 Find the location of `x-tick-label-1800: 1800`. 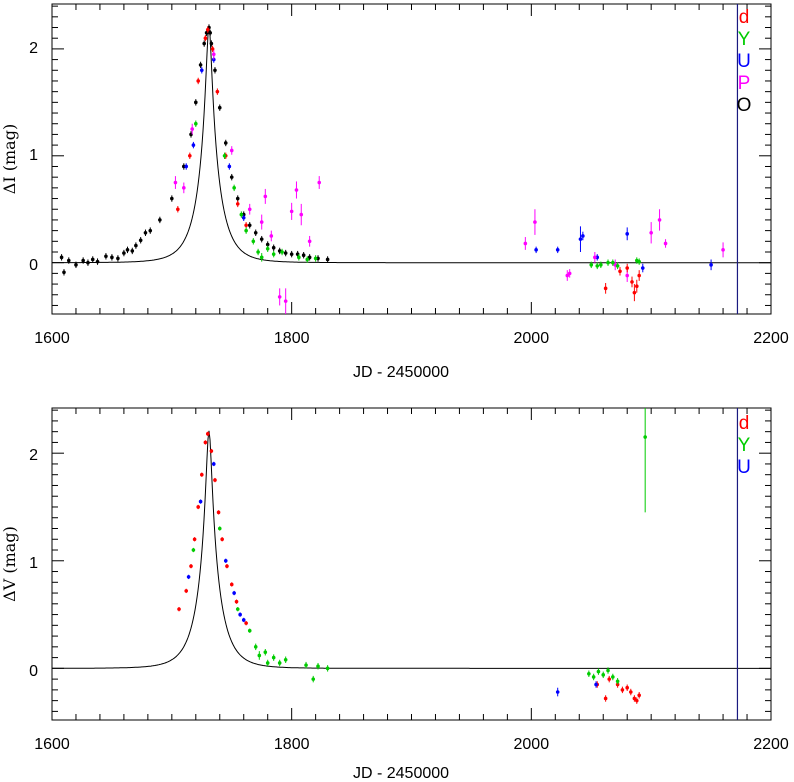

x-tick-label-1800: 1800 is located at coordinates (292, 744).